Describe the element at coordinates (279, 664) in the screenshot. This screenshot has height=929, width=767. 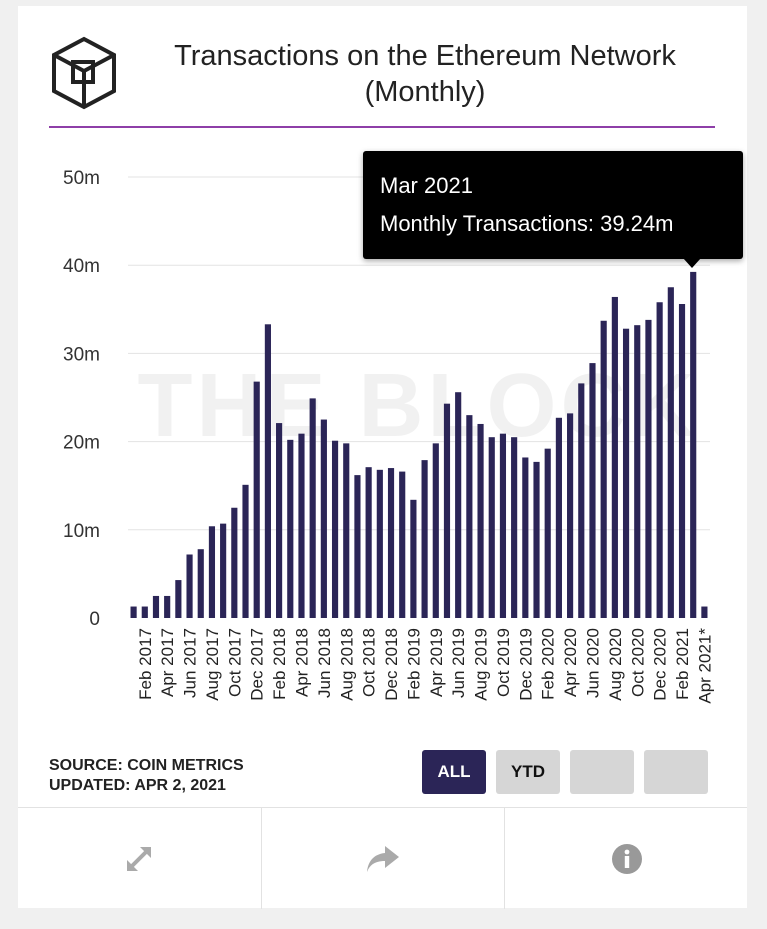
I see `x-tick-label: Feb 2018` at that location.